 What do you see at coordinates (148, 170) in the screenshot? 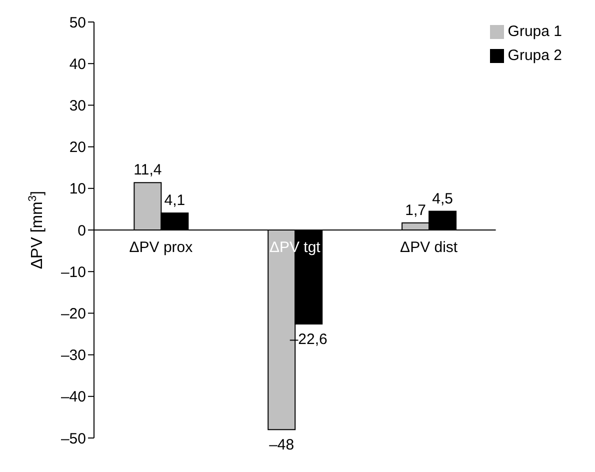
I see `data-label: 11,4` at bounding box center [148, 170].